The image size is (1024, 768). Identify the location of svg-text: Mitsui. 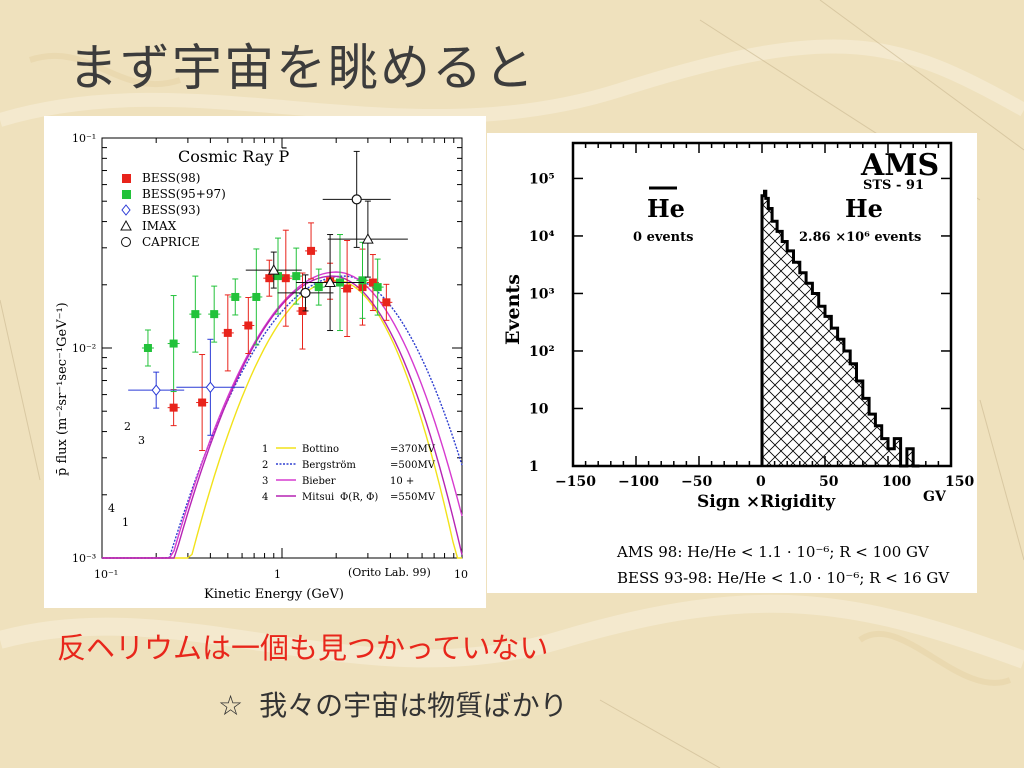
(318, 497).